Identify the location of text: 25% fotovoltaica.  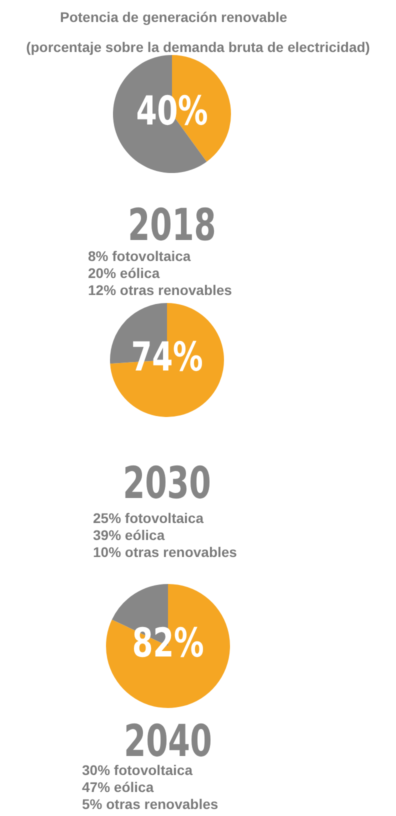
(149, 518).